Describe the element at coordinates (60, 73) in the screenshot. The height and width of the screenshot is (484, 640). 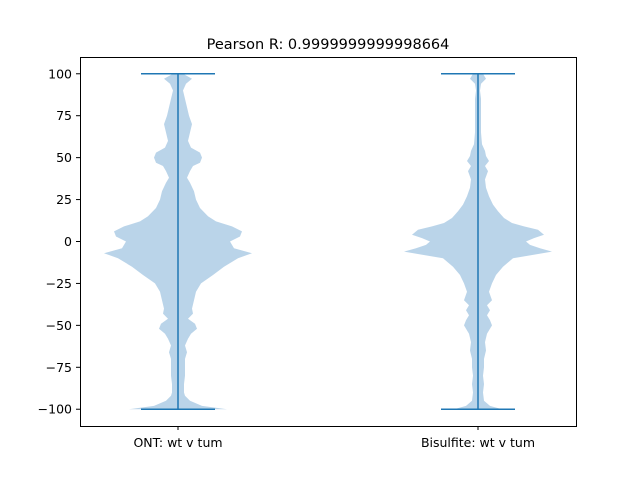
I see `y-tick-label: 100` at that location.